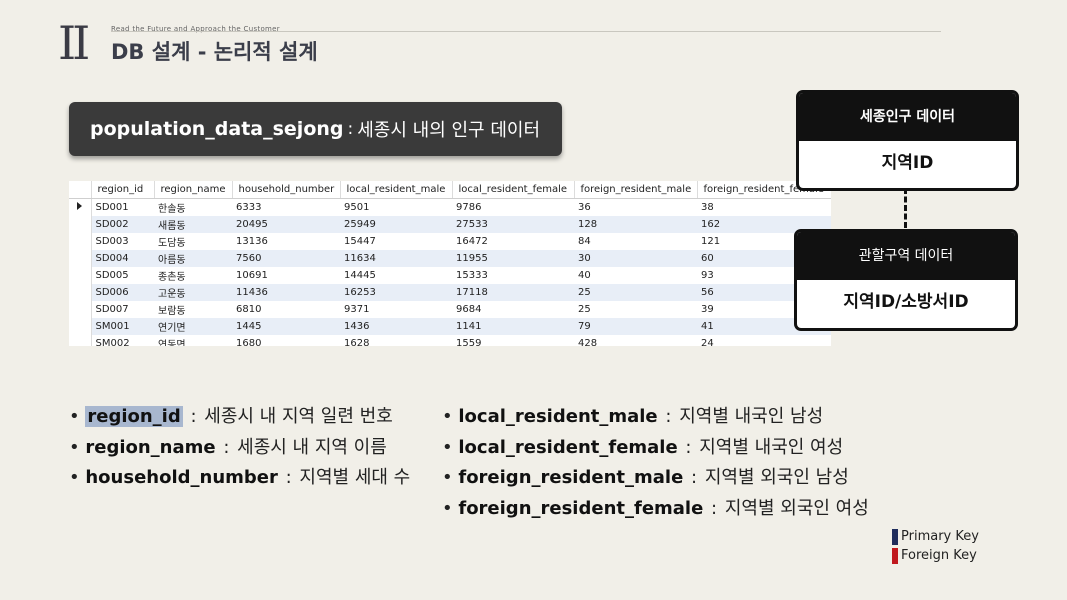  Describe the element at coordinates (214, 52) in the screenshot. I see `page-title: DB 설계 - 논리적 설계` at that location.